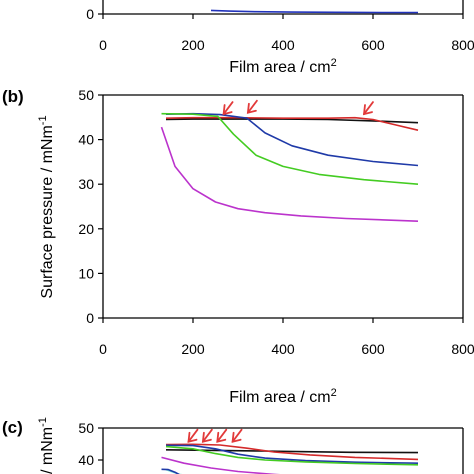 The width and height of the screenshot is (474, 474). What do you see at coordinates (282, 396) in the screenshot?
I see `panel-b-x-axis-title: Film area / cm2` at bounding box center [282, 396].